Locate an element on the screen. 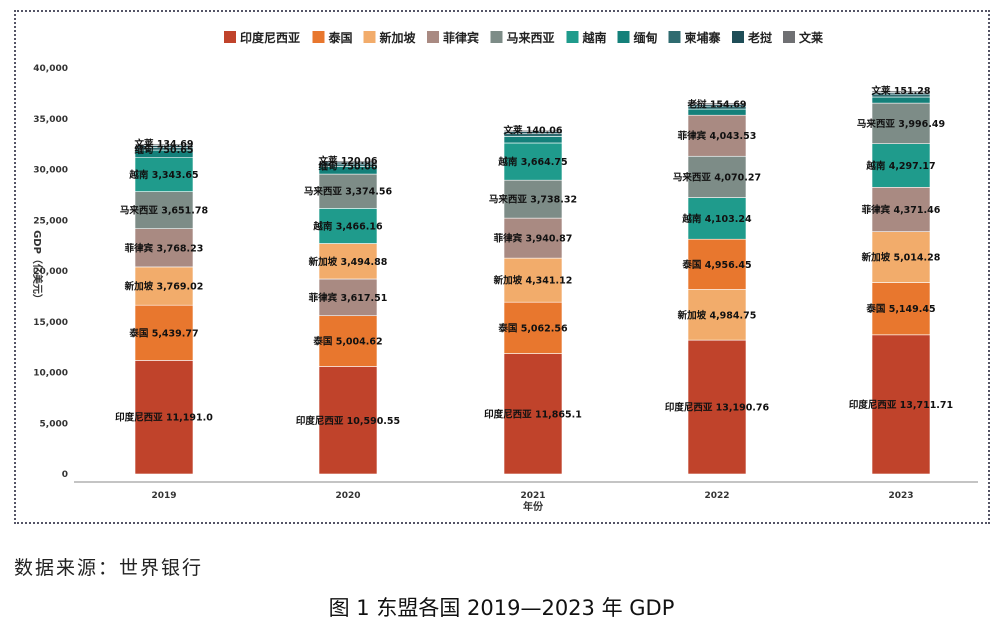 The height and width of the screenshot is (632, 1003). data-label: 越南 3,466.16 is located at coordinates (347, 226).